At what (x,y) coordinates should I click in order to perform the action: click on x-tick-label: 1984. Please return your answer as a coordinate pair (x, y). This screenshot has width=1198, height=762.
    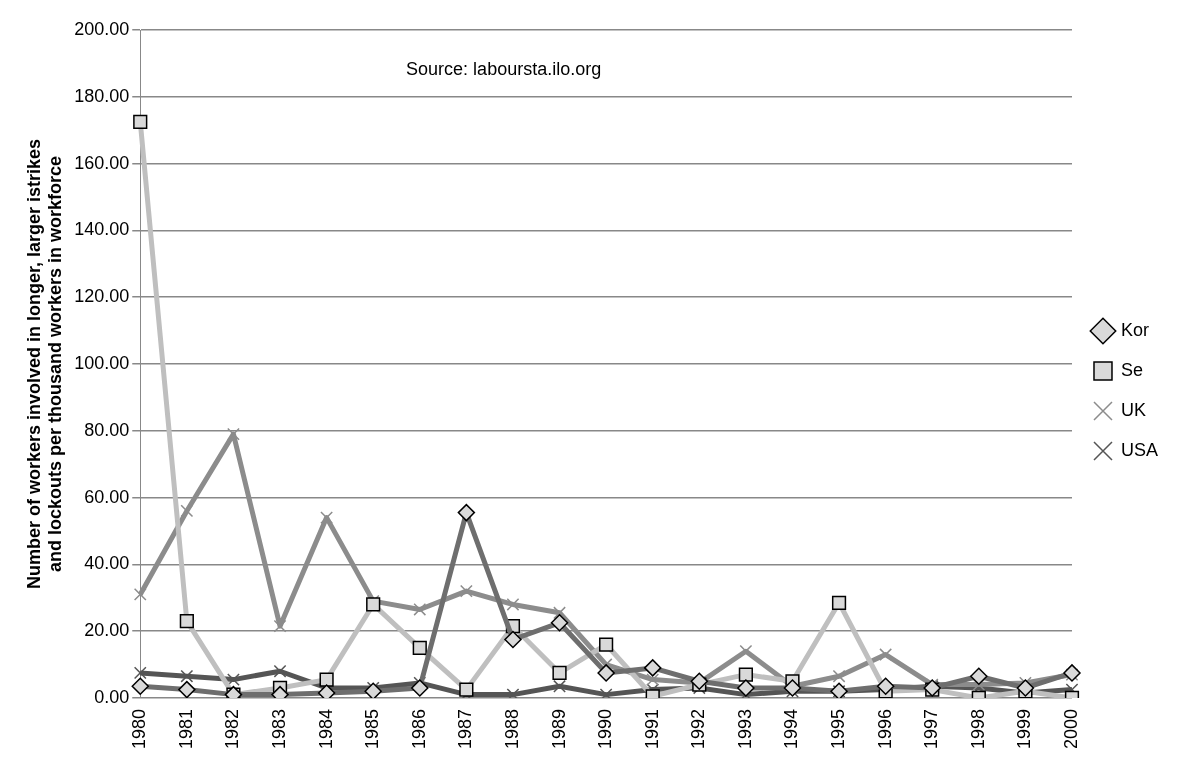
    Looking at the image, I should click on (325, 728).